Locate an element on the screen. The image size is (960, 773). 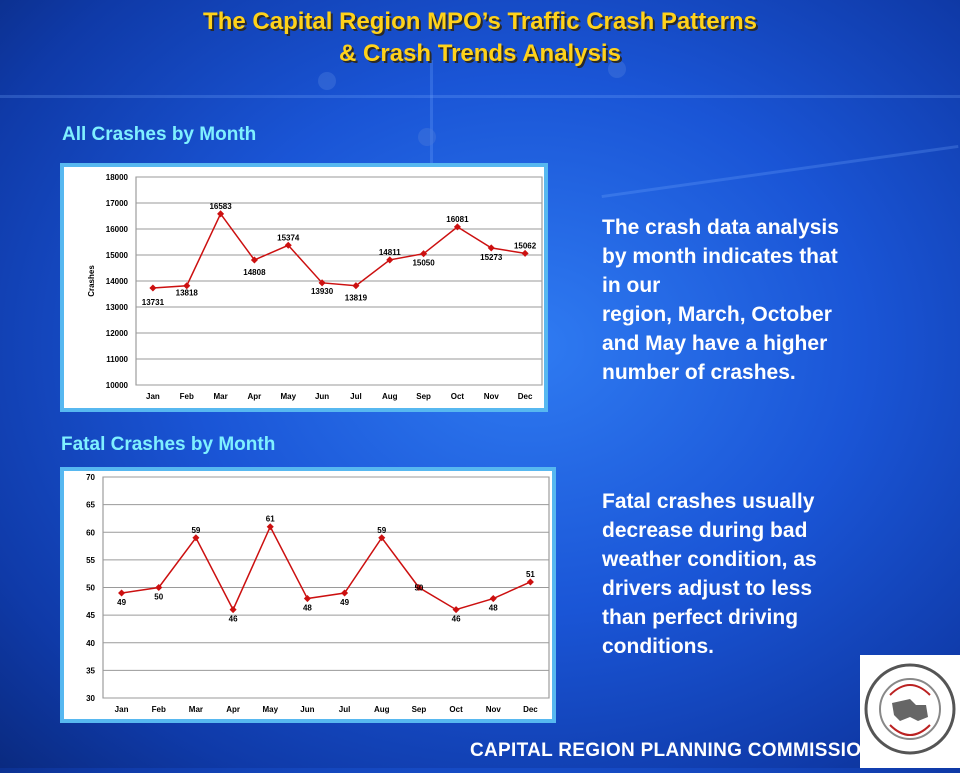
note-line: in our is located at coordinates (631, 285).